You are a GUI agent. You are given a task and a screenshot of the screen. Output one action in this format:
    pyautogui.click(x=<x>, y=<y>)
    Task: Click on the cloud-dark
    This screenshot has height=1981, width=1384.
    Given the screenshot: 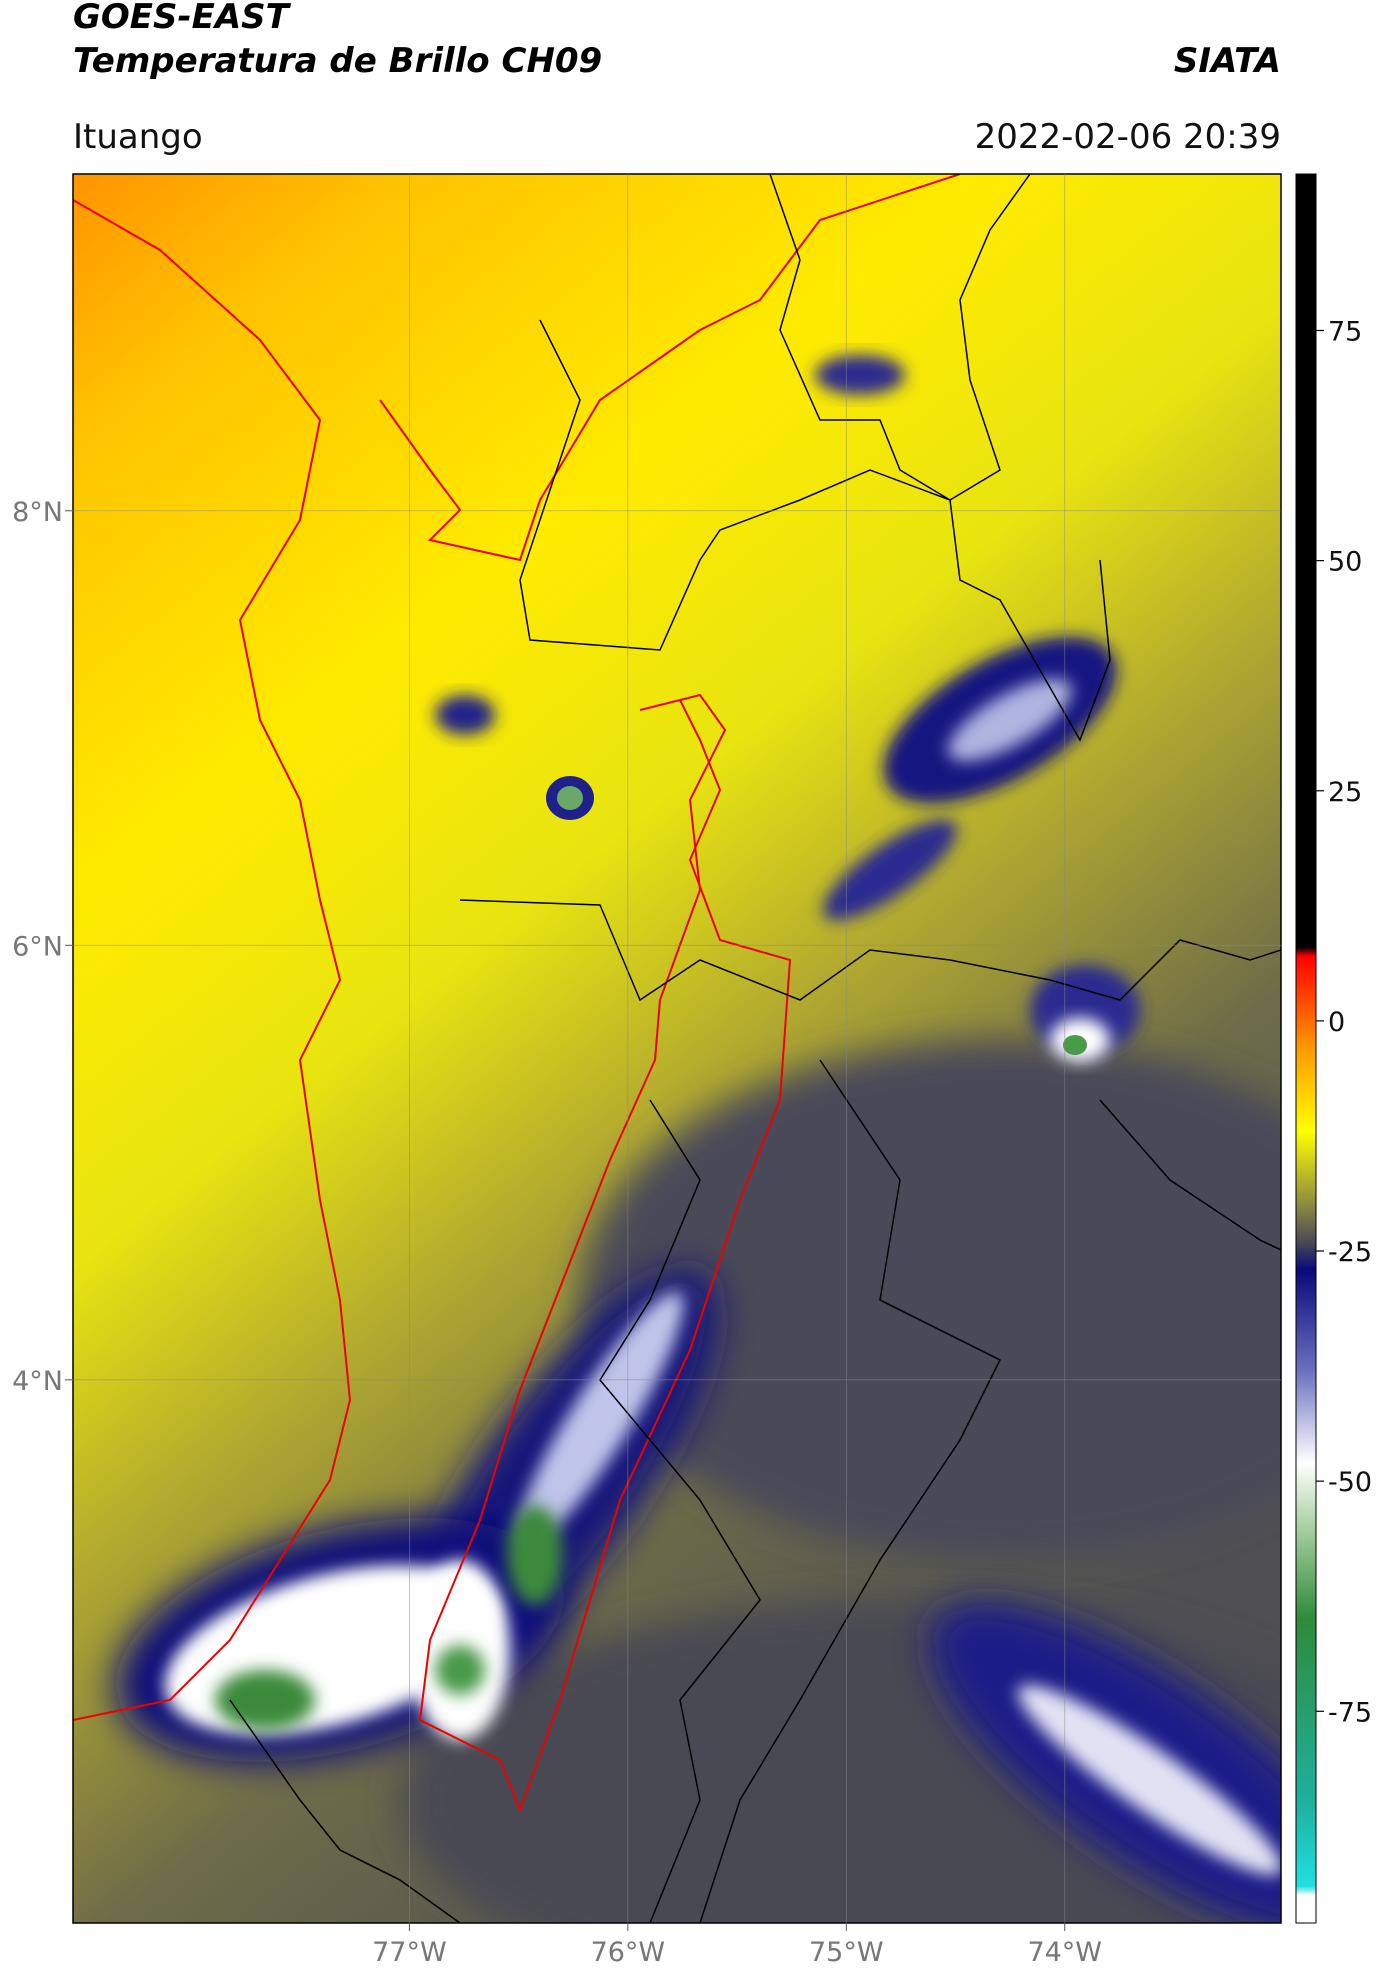 What is the action you would take?
    pyautogui.click(x=930, y=1300)
    